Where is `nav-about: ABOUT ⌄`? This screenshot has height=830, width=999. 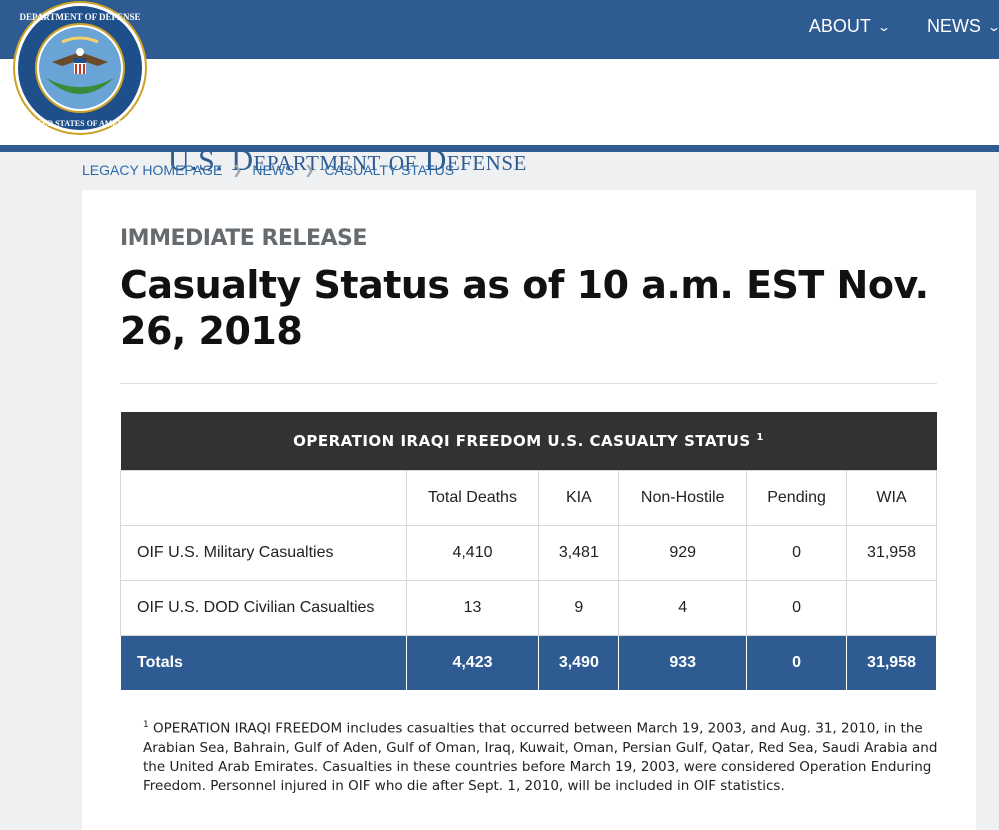 nav-about: ABOUT ⌄ is located at coordinates (849, 26).